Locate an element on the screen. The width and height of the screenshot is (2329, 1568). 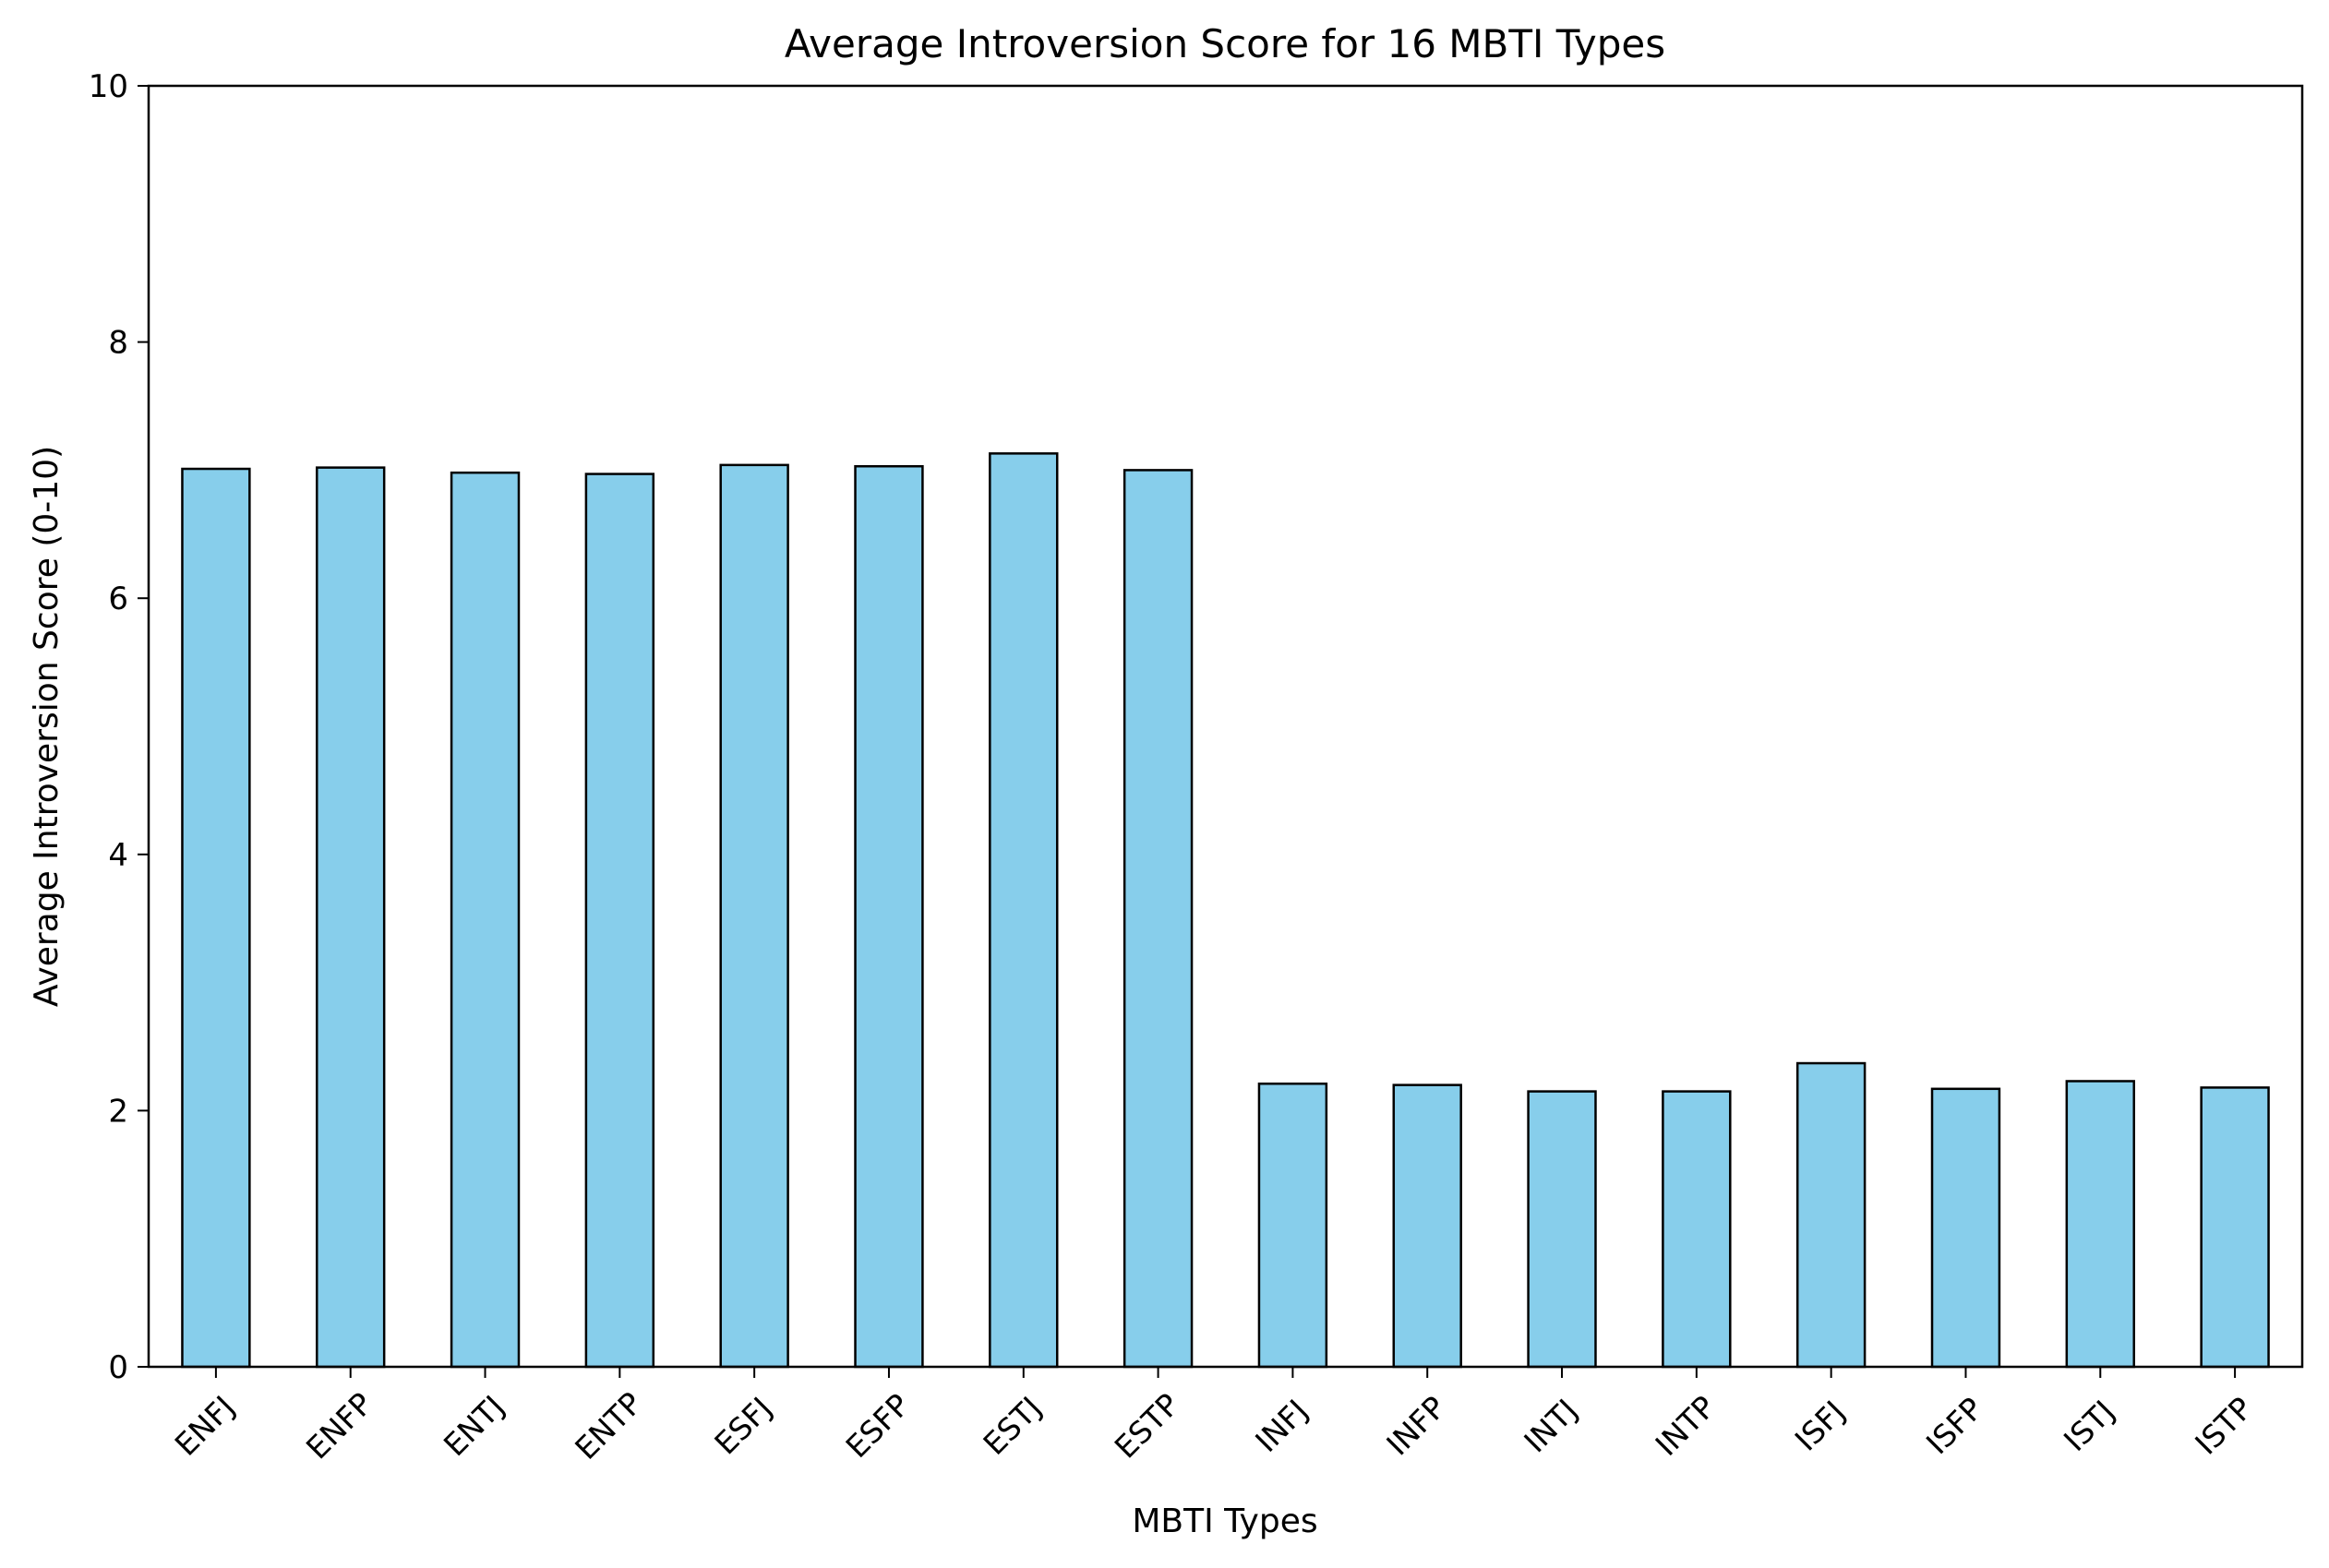
y-tick-label: 6 is located at coordinates (118, 599).